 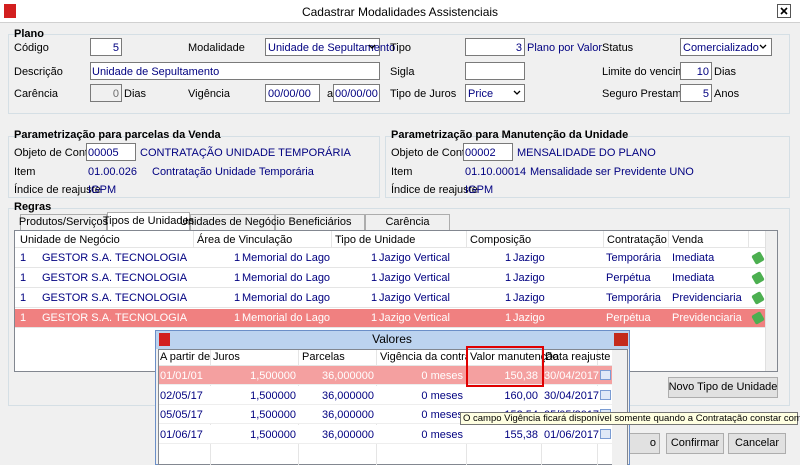 I want to click on column-header: Venda, so click(x=688, y=240).